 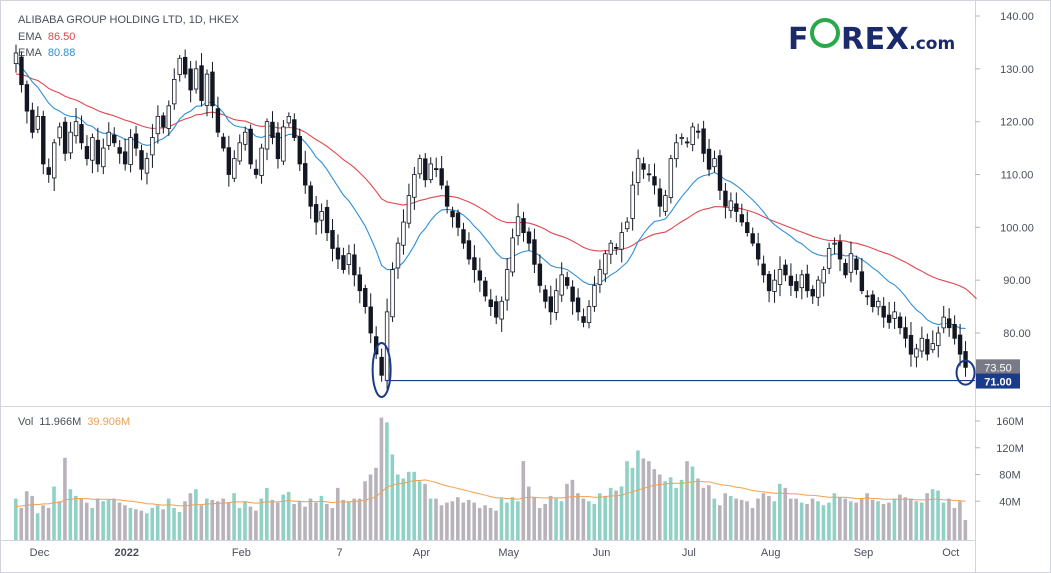 I want to click on chart-title: ALIBABA GROUP HOLDING LTD, 1D, HKEX, so click(x=128, y=20).